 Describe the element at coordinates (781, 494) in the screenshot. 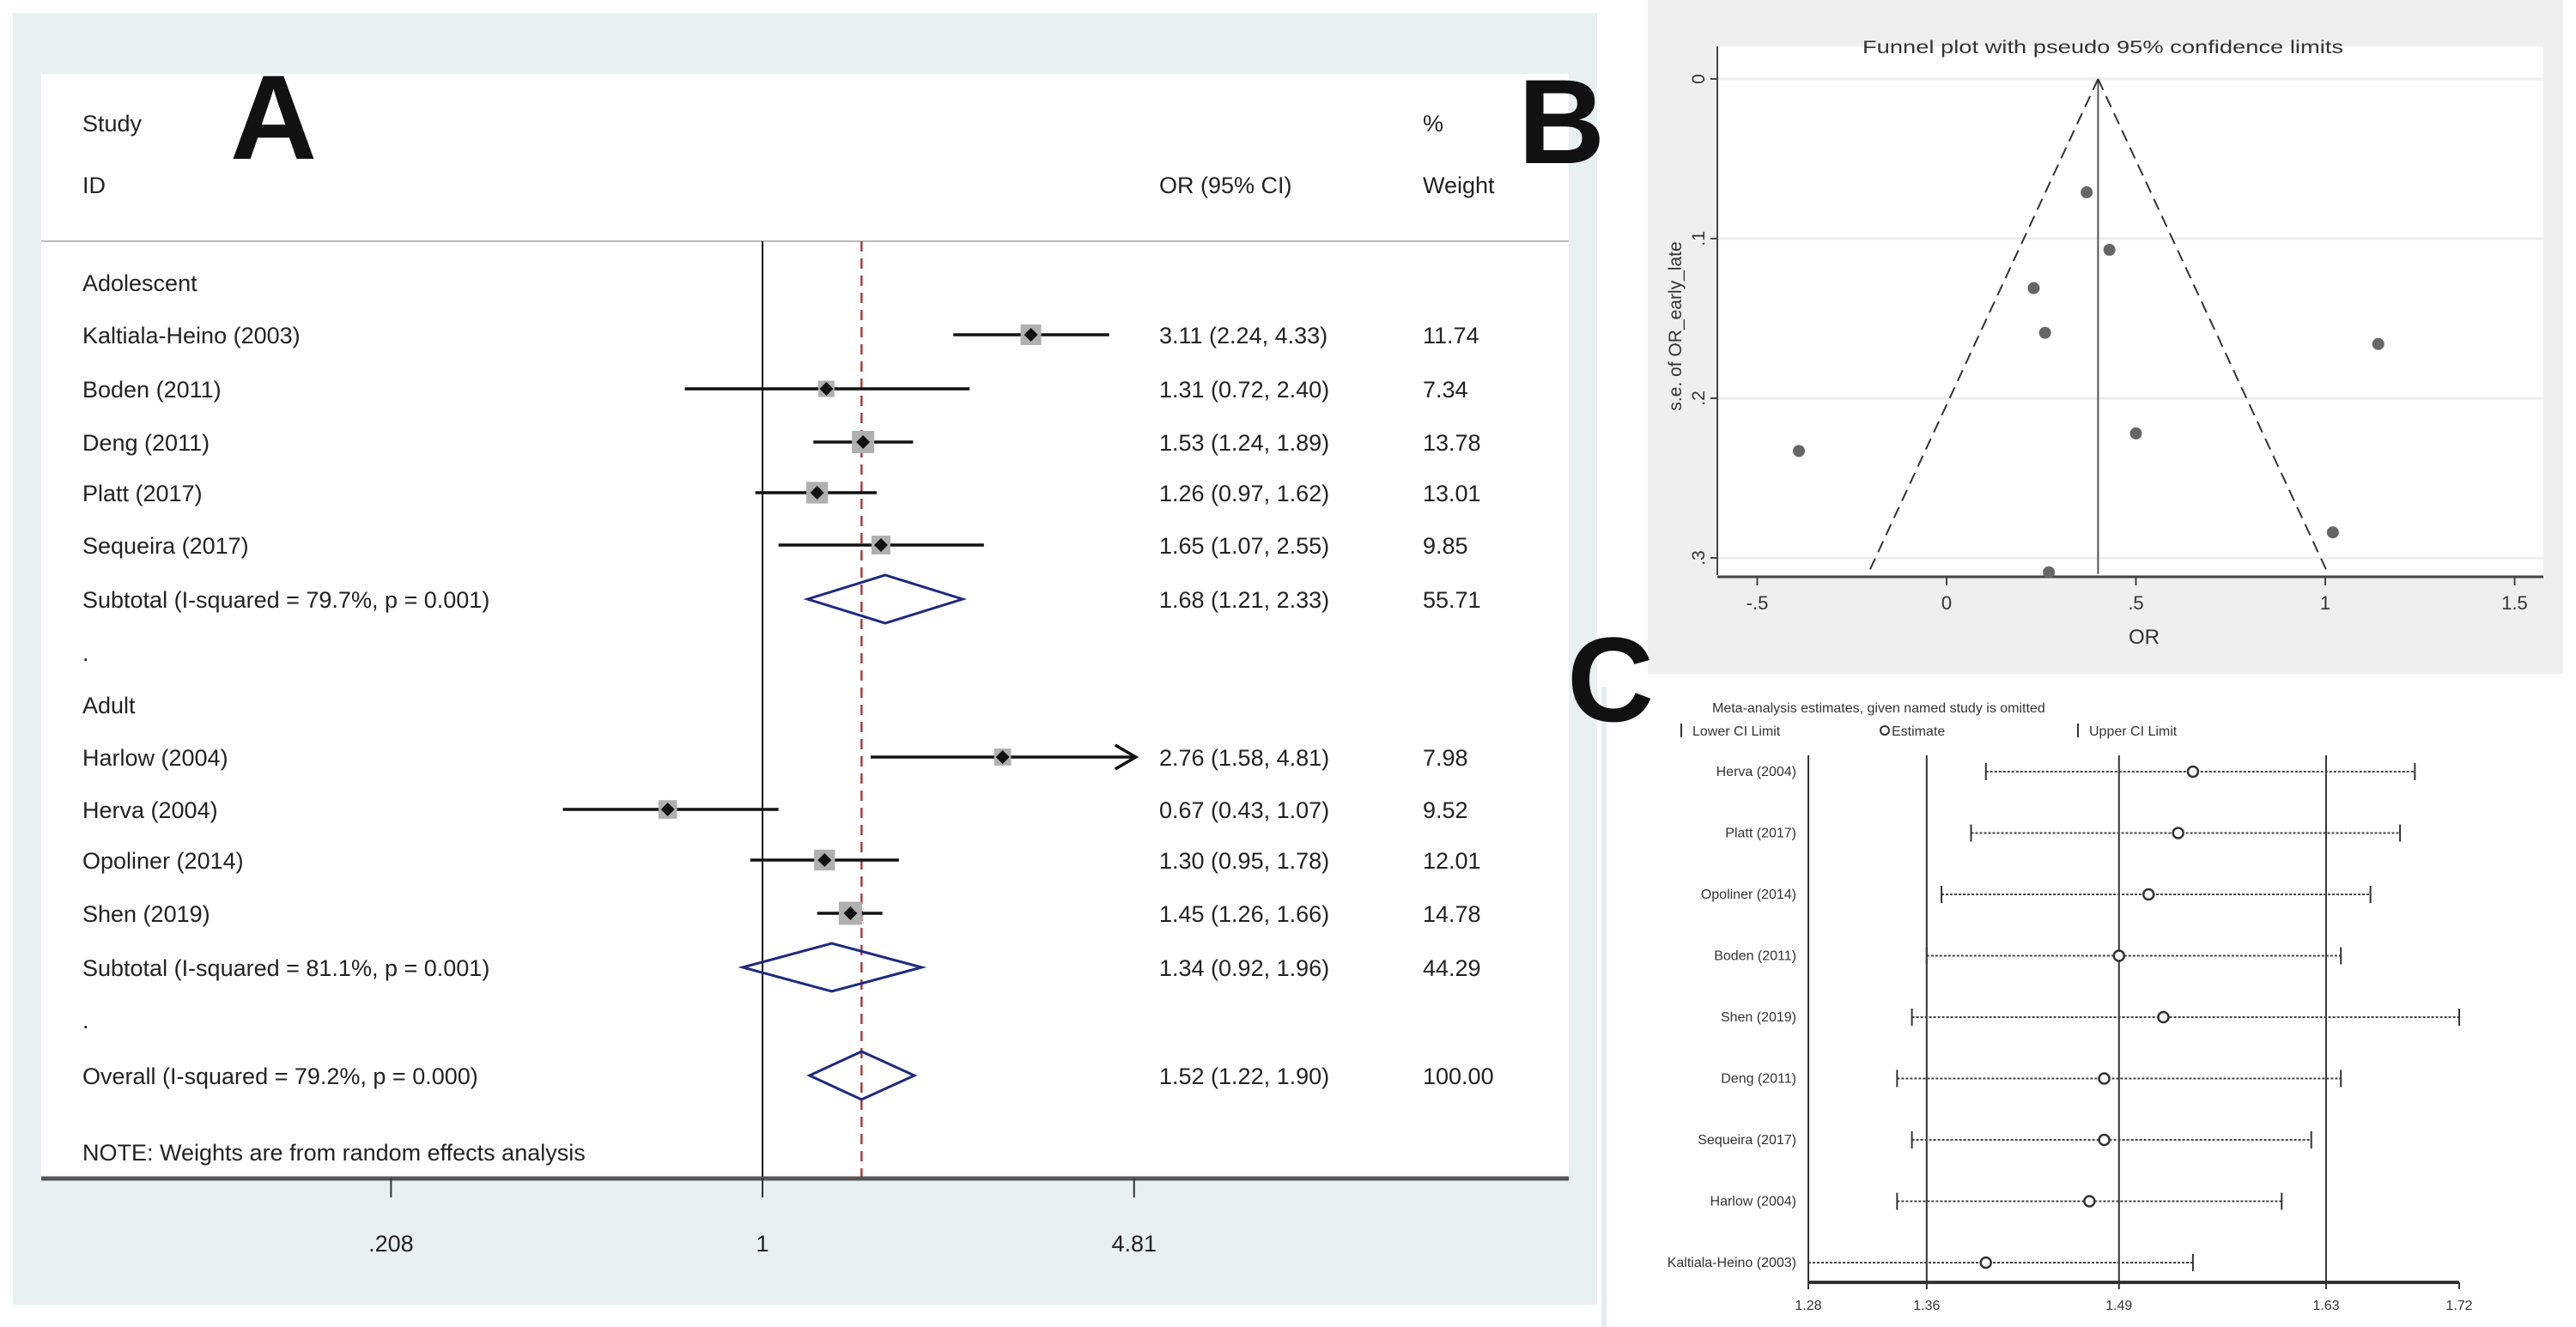

I see `study-row: Platt (2017) 1.26 (0.97, 1.62) 13.01` at that location.